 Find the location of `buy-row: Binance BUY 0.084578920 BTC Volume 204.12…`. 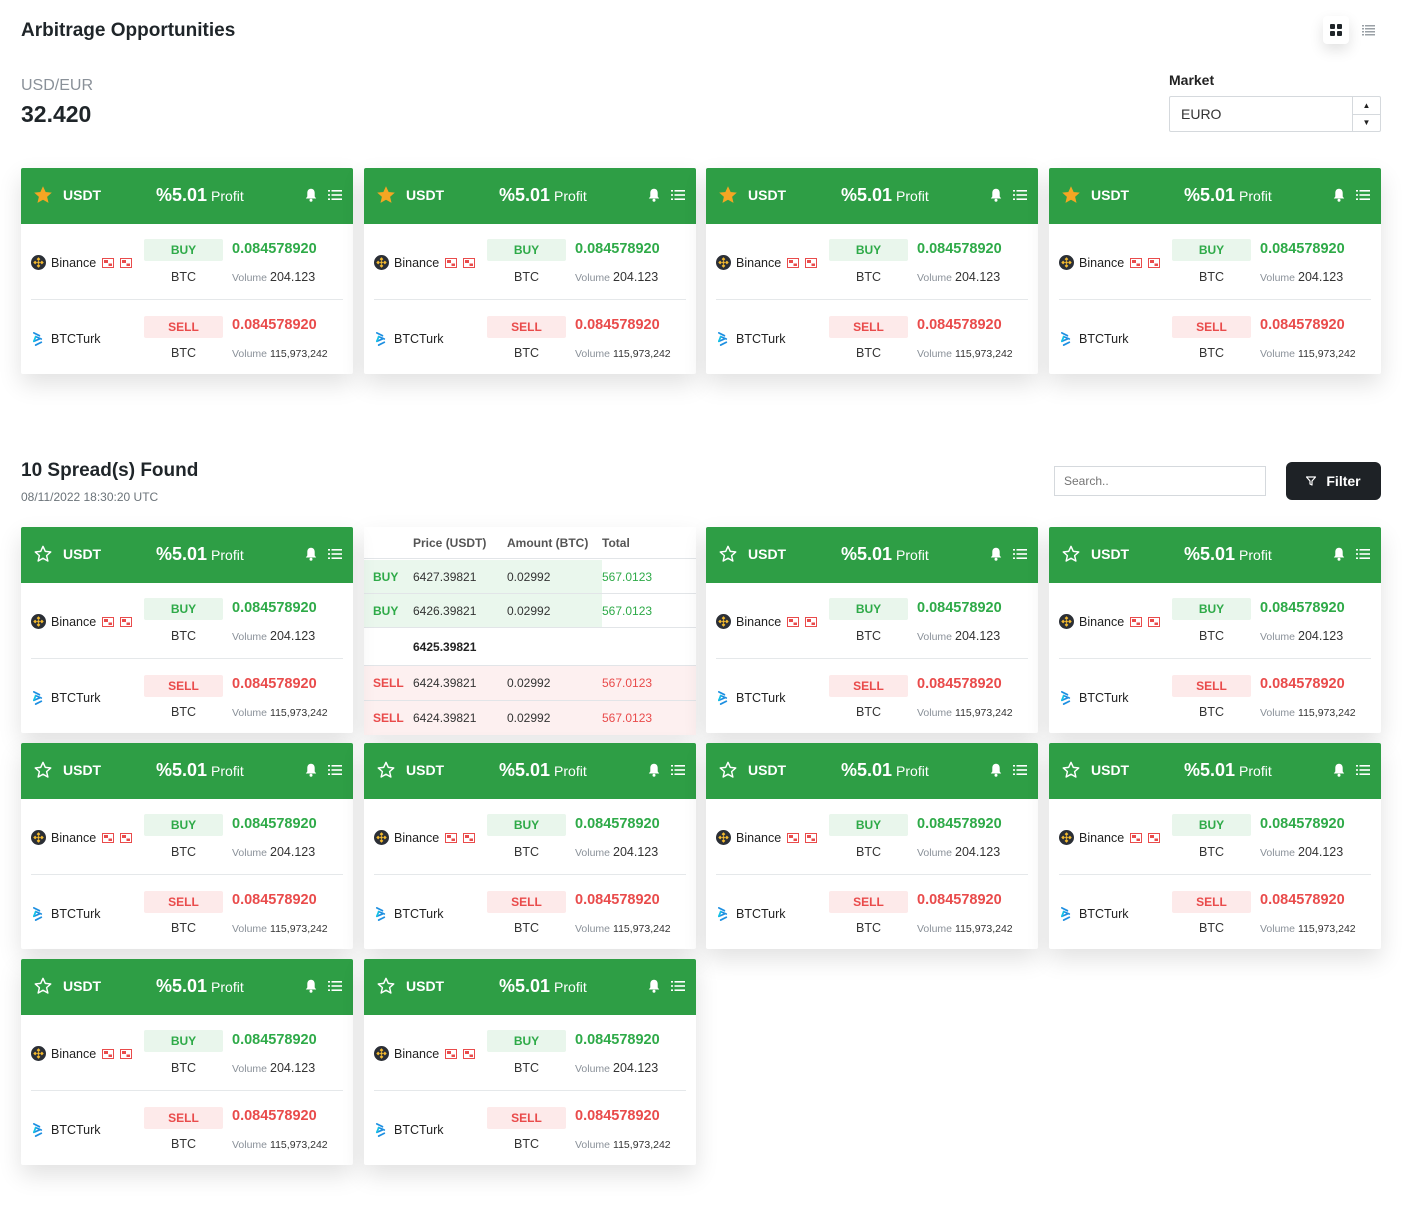

buy-row: Binance BUY 0.084578920 BTC Volume 204.12… is located at coordinates (872, 262).